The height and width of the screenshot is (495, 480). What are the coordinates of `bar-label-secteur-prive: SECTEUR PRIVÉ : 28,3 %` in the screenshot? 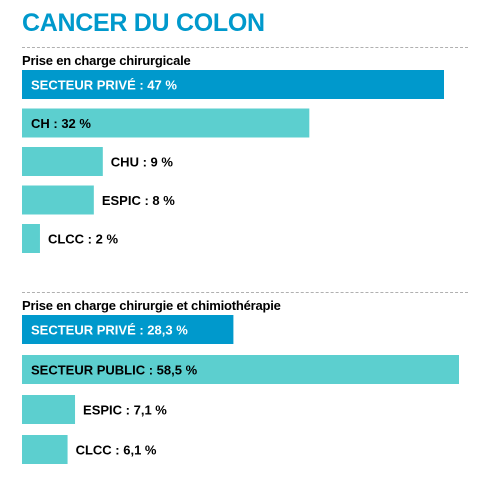 It's located at (109, 330).